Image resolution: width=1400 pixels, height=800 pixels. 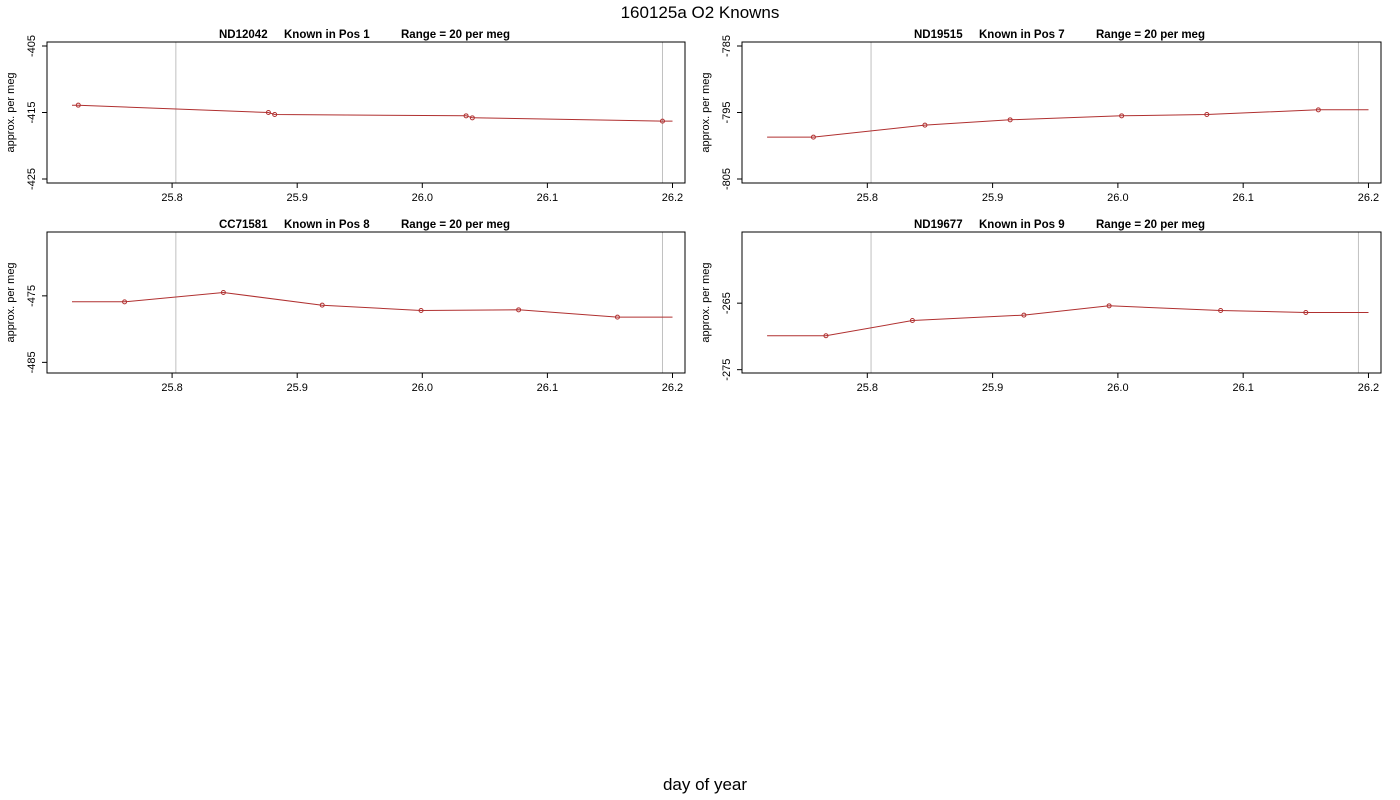 What do you see at coordinates (32, 362) in the screenshot?
I see `y-tick-label: -485` at bounding box center [32, 362].